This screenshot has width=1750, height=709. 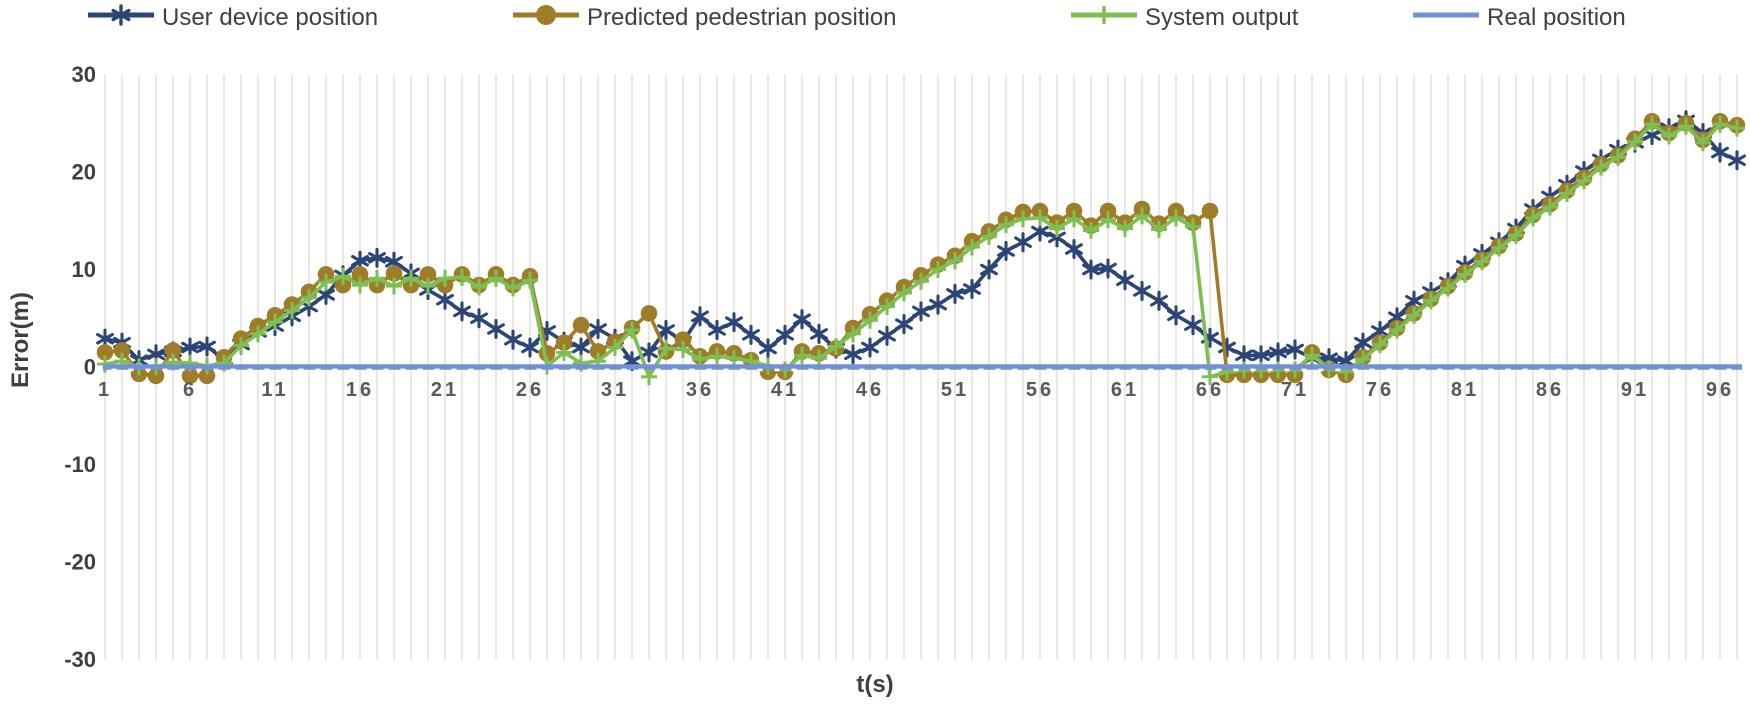 I want to click on x-tick-label: 91, so click(x=1635, y=390).